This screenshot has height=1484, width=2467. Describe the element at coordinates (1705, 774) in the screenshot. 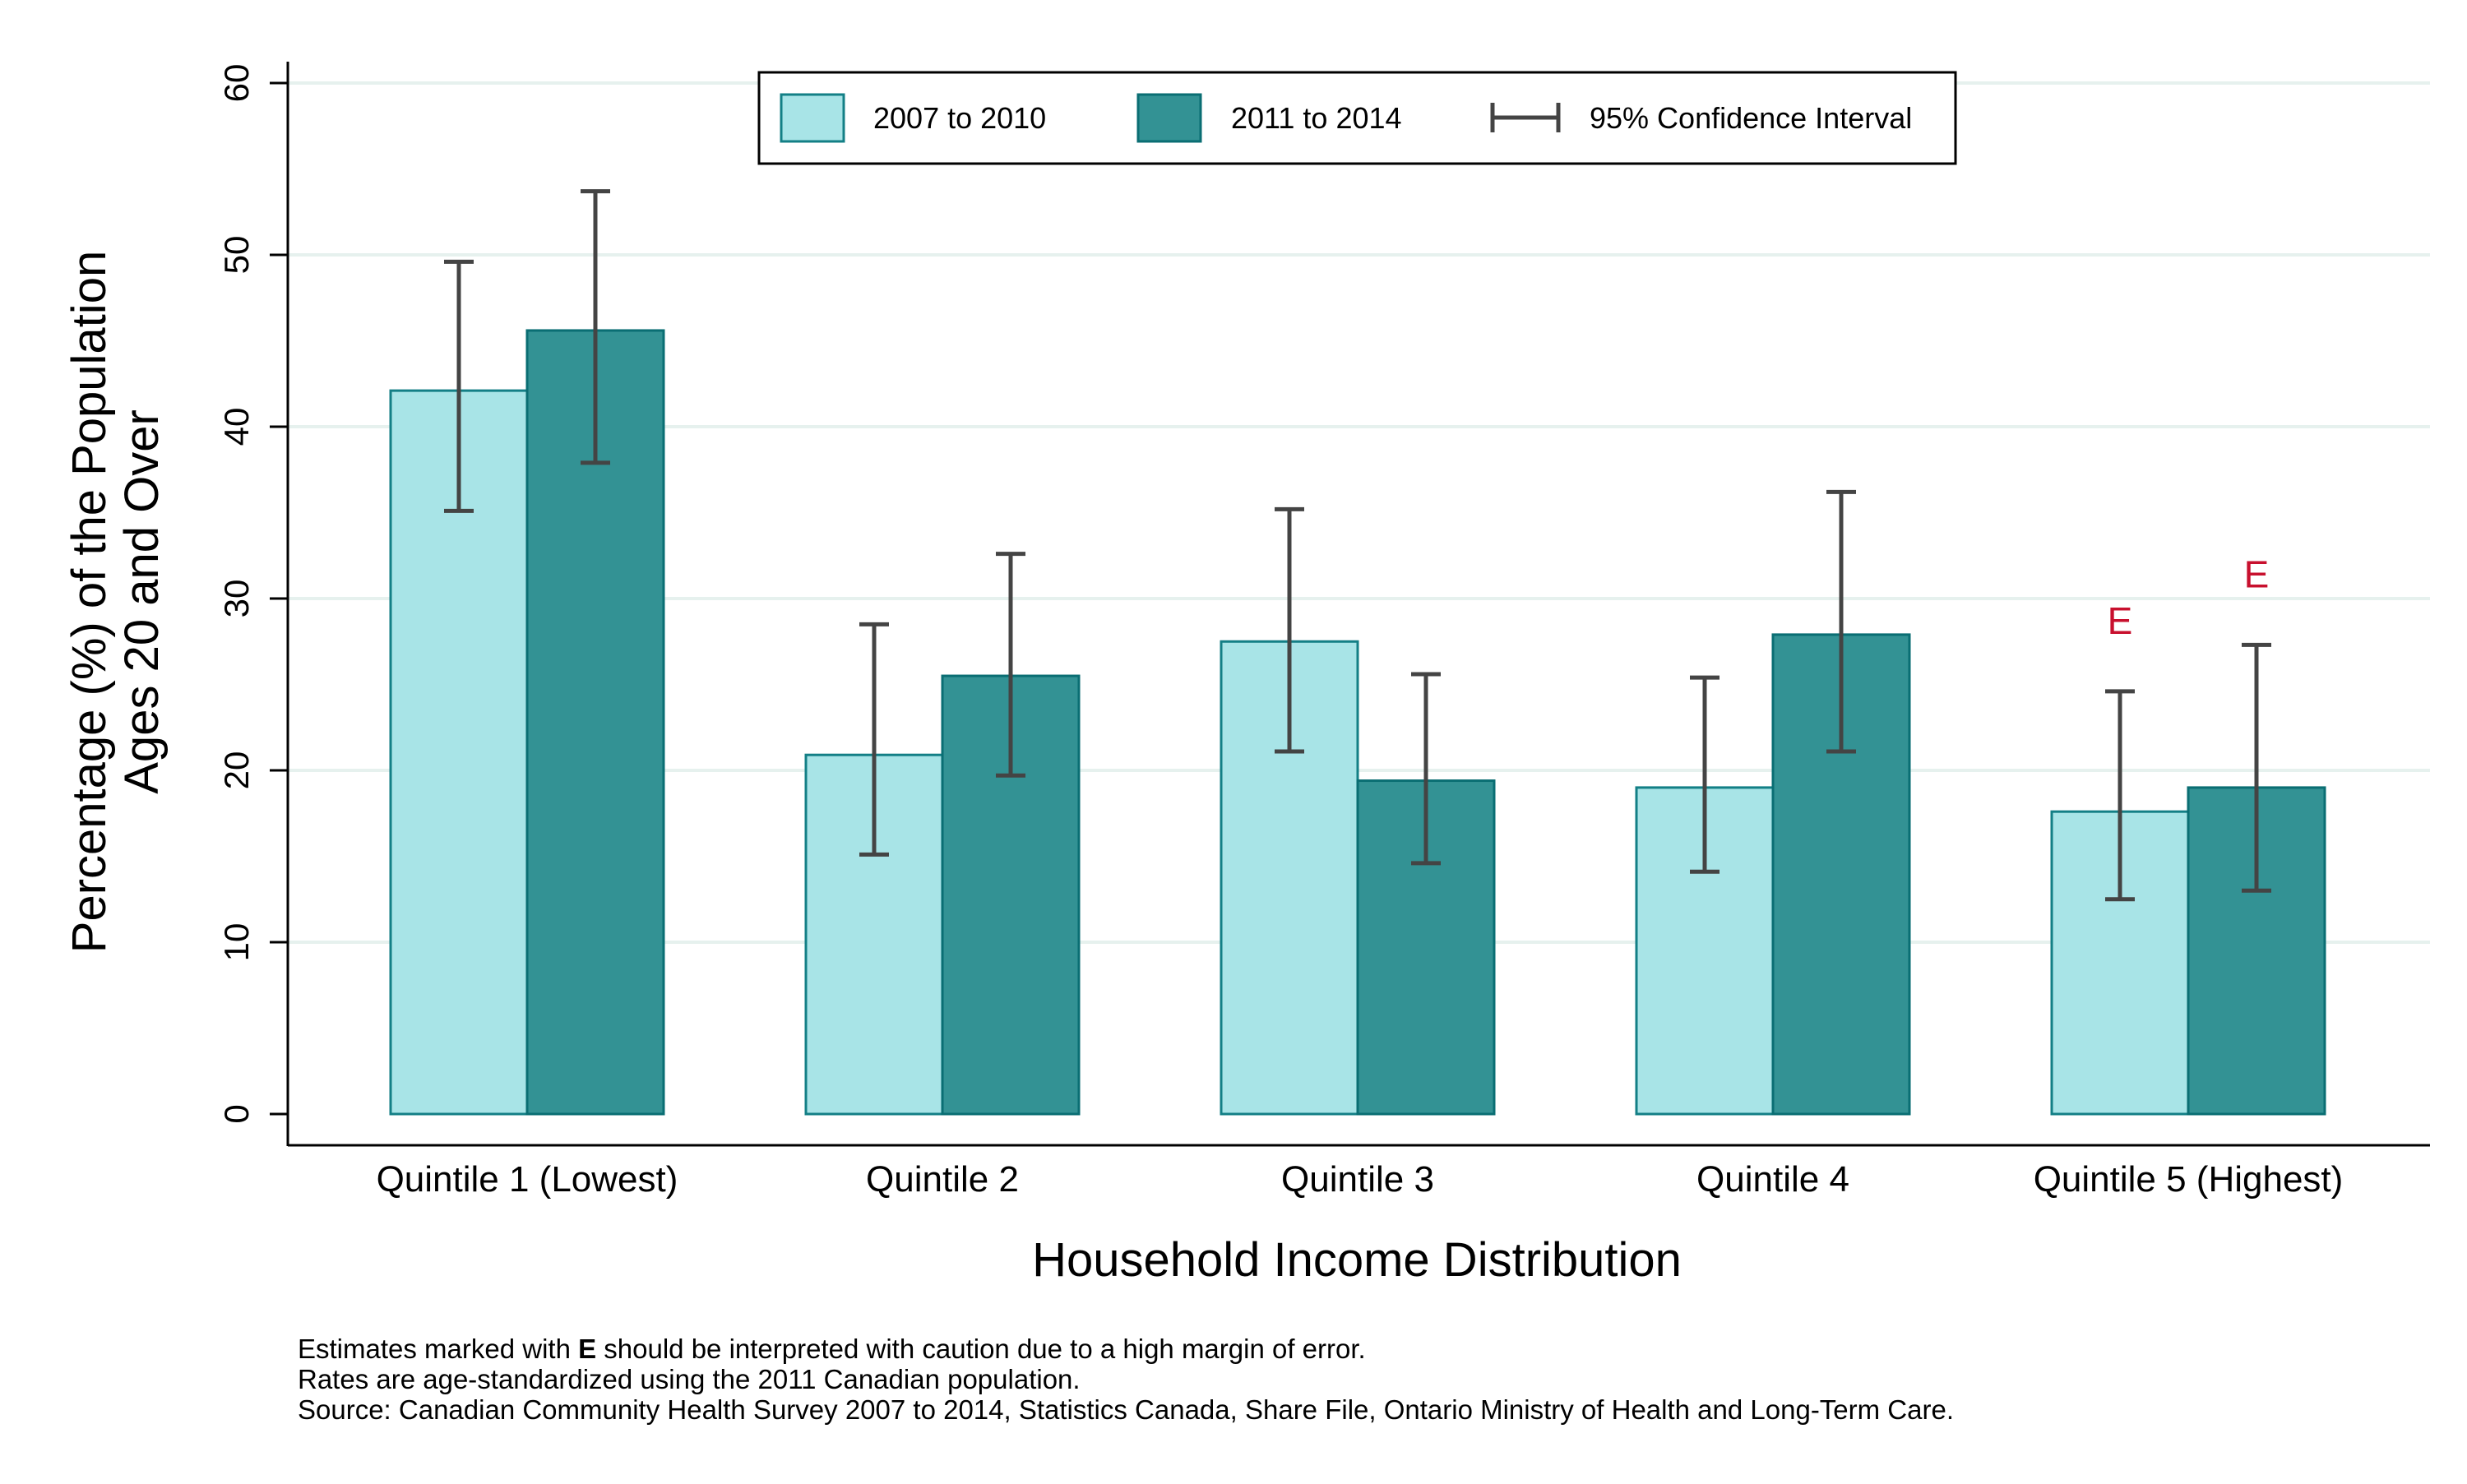

I see `error-bar-2007-2010-q4` at that location.